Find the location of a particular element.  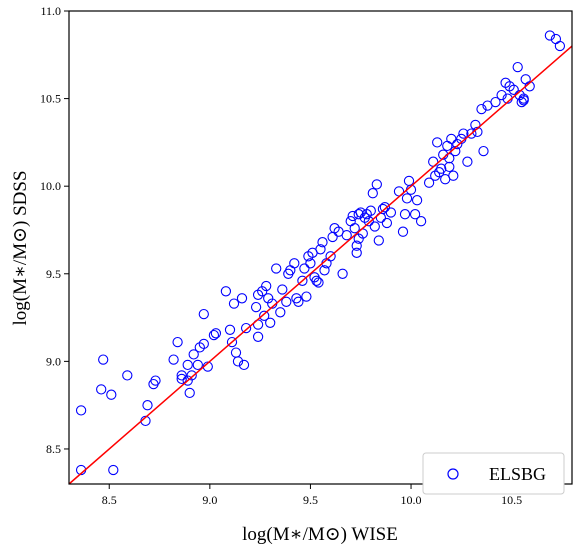

x-tick-label: 9.0 is located at coordinates (209, 500).